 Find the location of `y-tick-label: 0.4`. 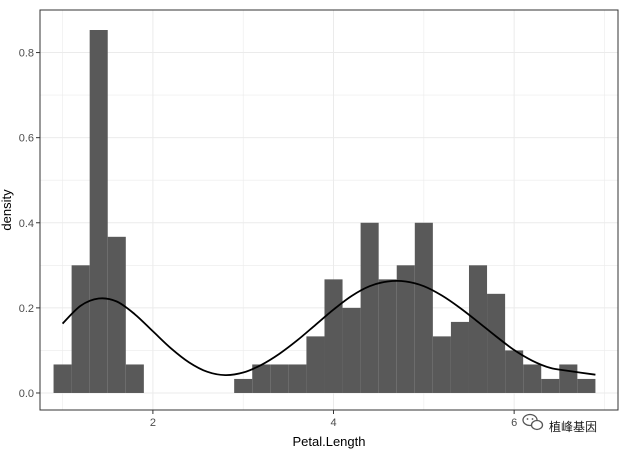

y-tick-label: 0.4 is located at coordinates (26, 224).